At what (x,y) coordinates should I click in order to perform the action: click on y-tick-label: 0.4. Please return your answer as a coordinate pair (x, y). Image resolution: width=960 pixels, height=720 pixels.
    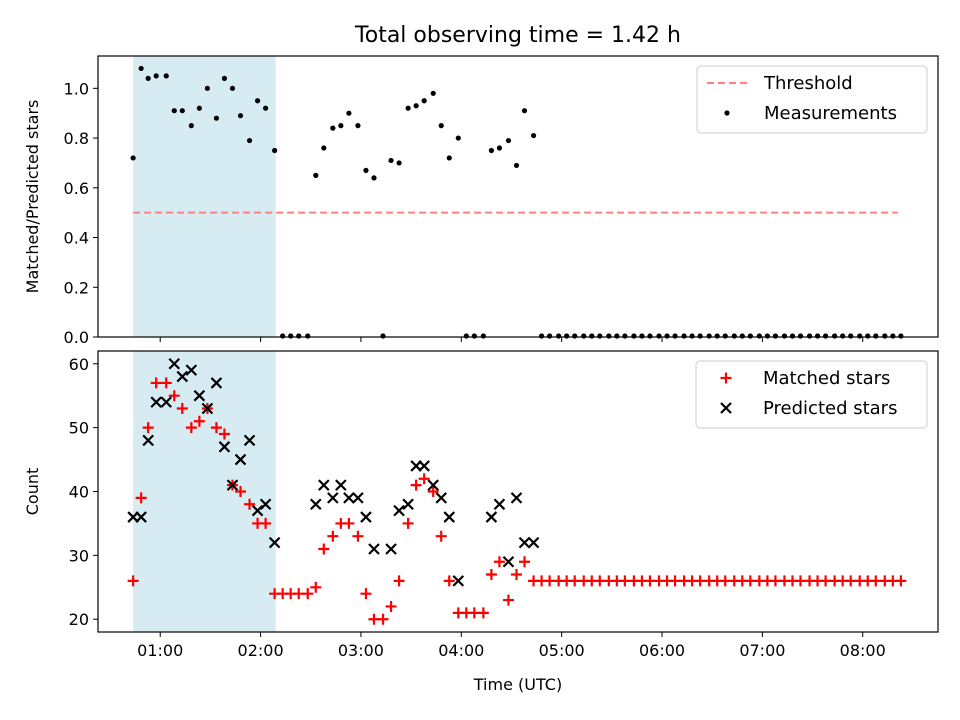
    Looking at the image, I should click on (76, 238).